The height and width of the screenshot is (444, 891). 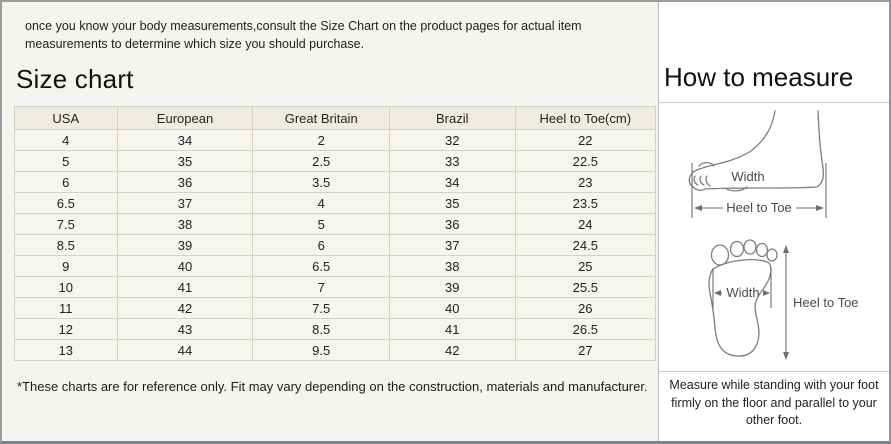 What do you see at coordinates (66, 308) in the screenshot?
I see `table-cell: 11` at bounding box center [66, 308].